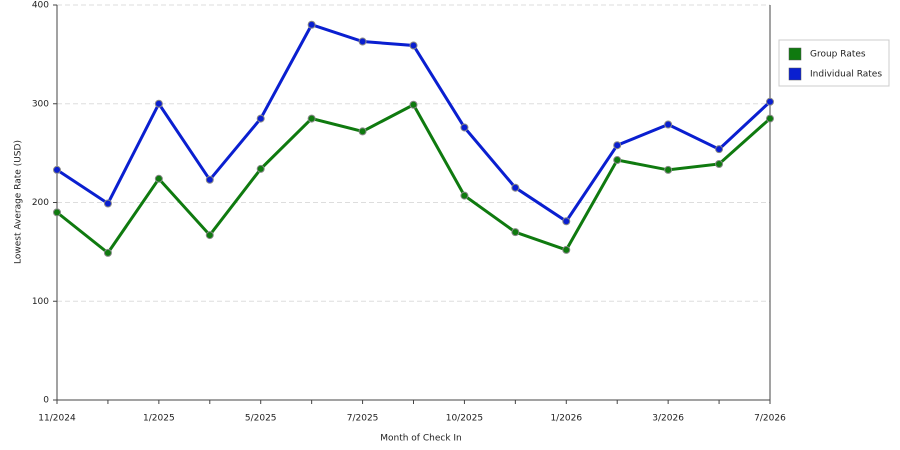  Describe the element at coordinates (40, 203) in the screenshot. I see `y-tick-label: 200` at that location.